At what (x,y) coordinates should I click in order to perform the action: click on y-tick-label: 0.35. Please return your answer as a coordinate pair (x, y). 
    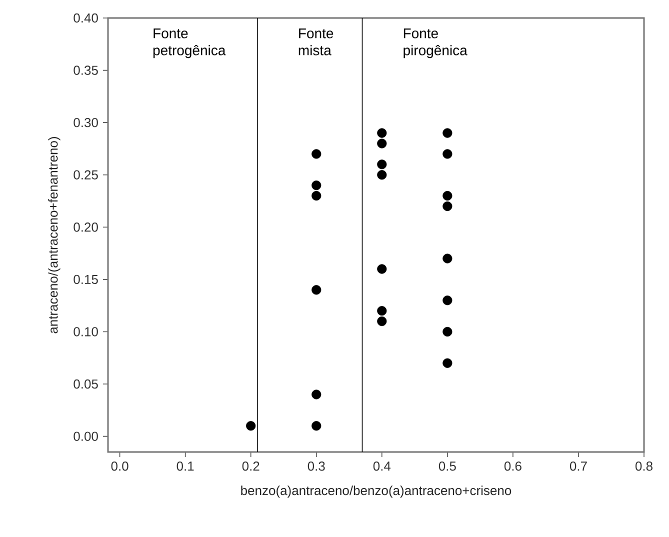
    Looking at the image, I should click on (86, 70).